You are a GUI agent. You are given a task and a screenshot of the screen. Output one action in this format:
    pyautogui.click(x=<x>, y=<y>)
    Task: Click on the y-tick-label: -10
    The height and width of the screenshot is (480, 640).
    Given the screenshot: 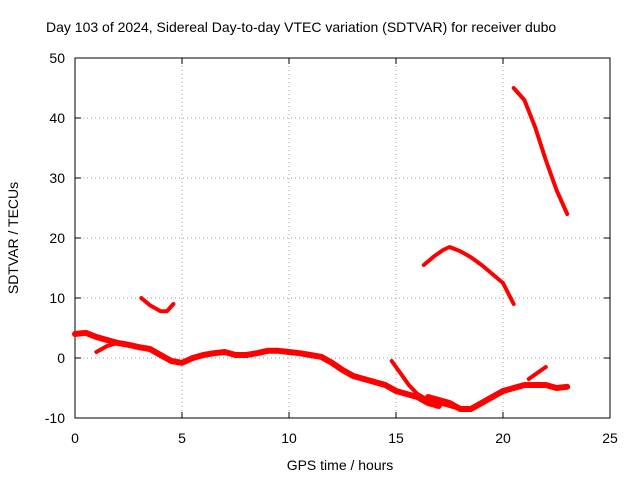 What is the action you would take?
    pyautogui.click(x=55, y=418)
    